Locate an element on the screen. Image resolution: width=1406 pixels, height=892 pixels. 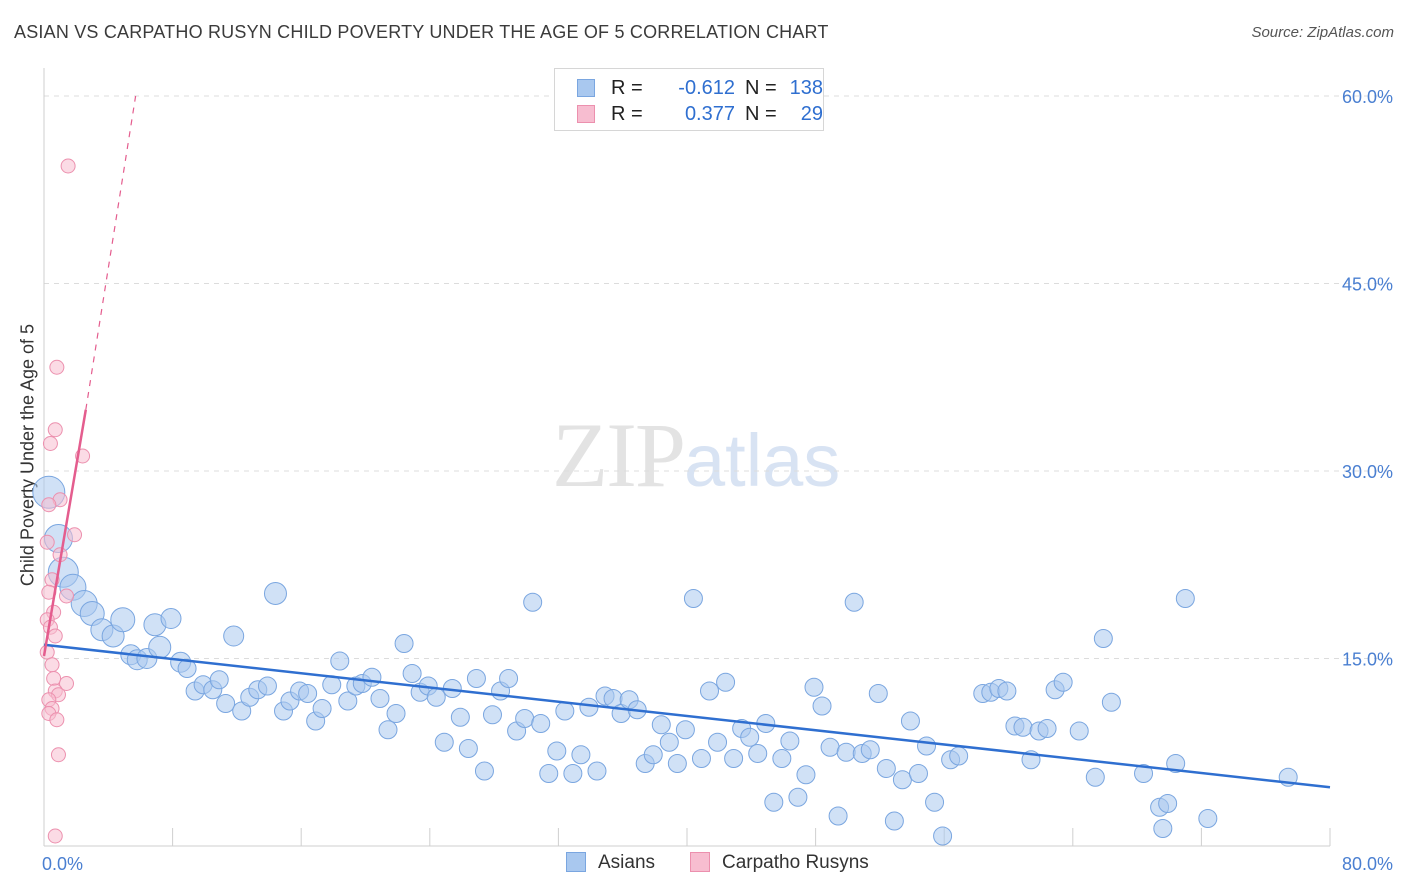
watermark-atlas: atlas is located at coordinates (762, 460).